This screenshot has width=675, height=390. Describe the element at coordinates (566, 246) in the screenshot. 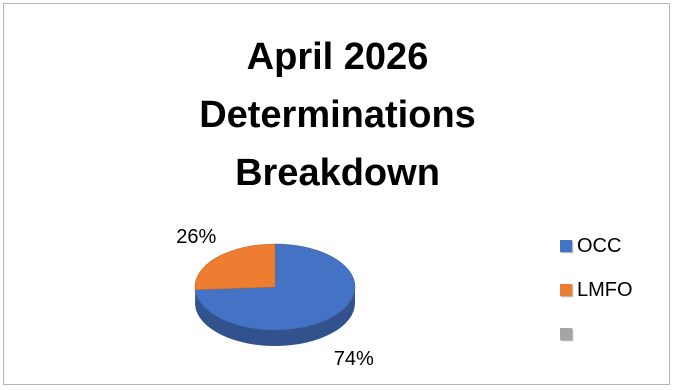

I see `legend-swatch-occ` at that location.